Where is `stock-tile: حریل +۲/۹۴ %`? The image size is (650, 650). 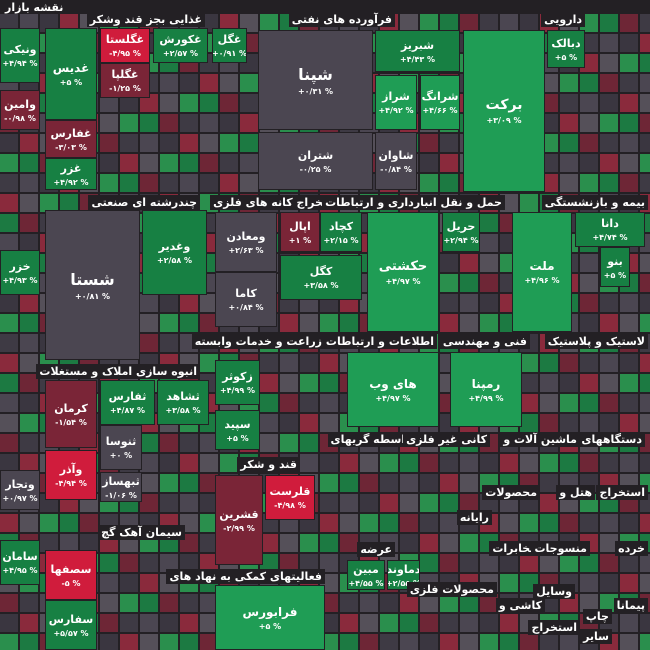 stock-tile: حریل +۲/۹۴ % is located at coordinates (461, 232).